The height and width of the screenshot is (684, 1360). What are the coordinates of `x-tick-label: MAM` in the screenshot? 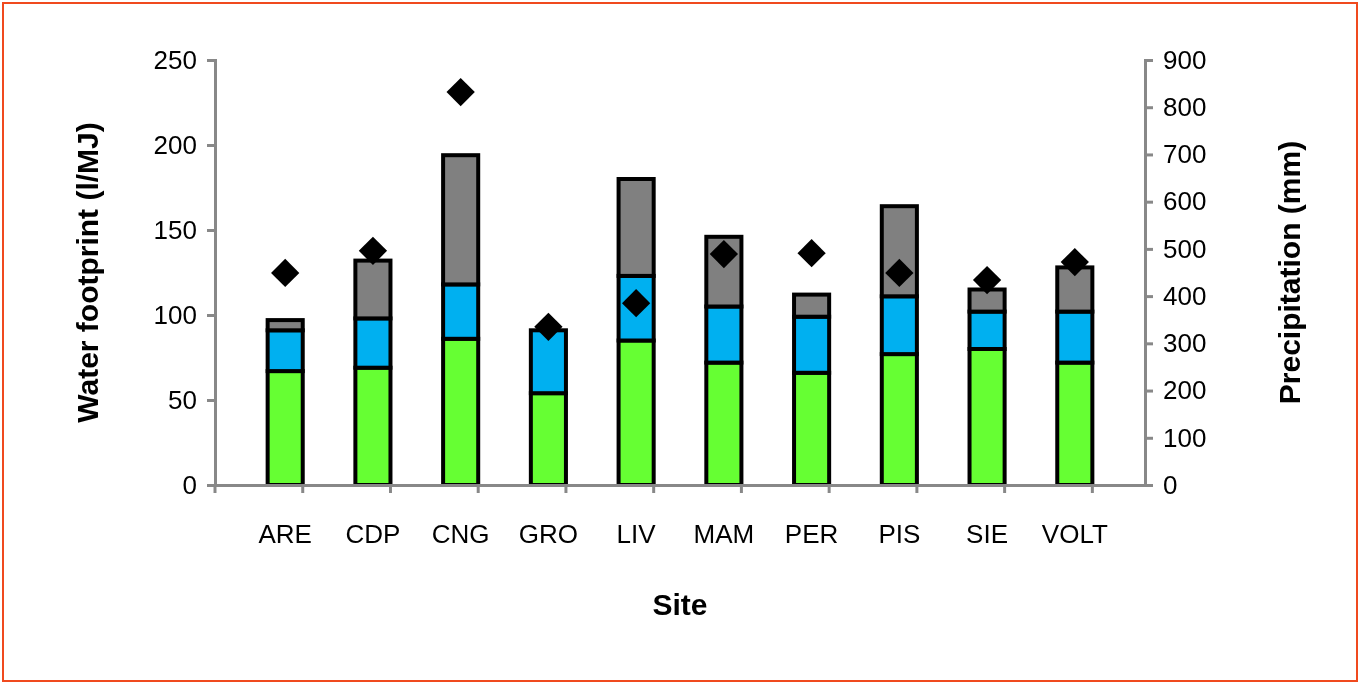 It's located at (724, 534).